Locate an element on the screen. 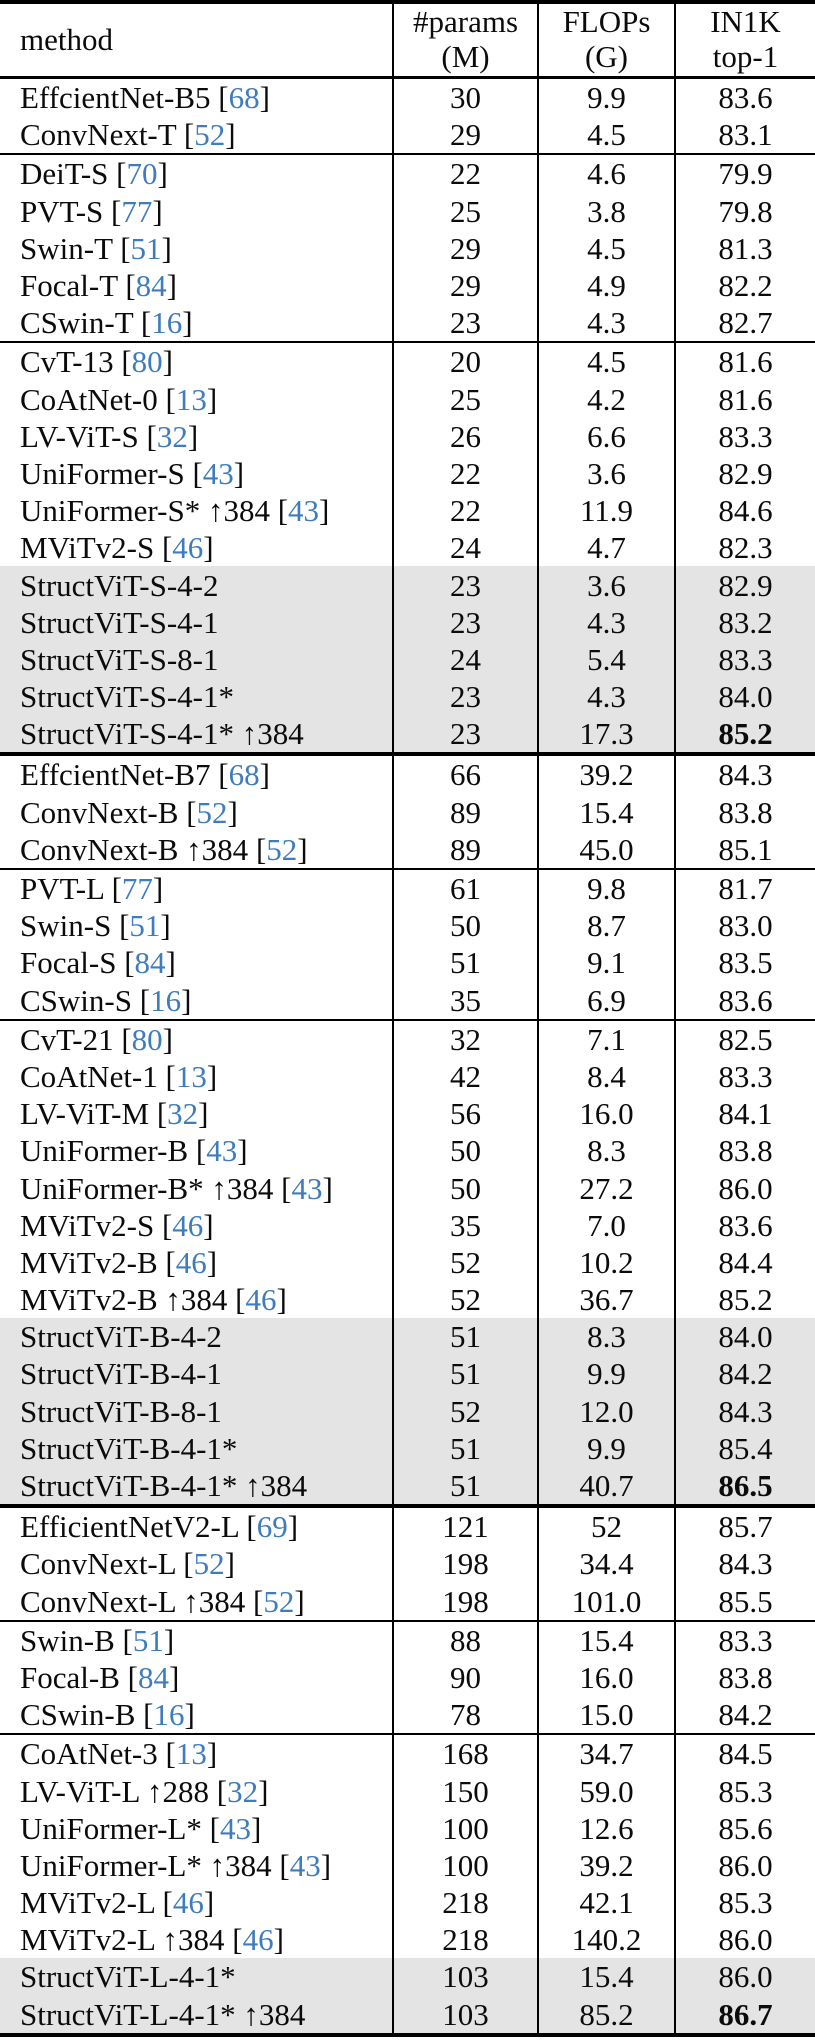  table-row: Focal-S [84] 51 9.1 83.5 is located at coordinates (407, 963).